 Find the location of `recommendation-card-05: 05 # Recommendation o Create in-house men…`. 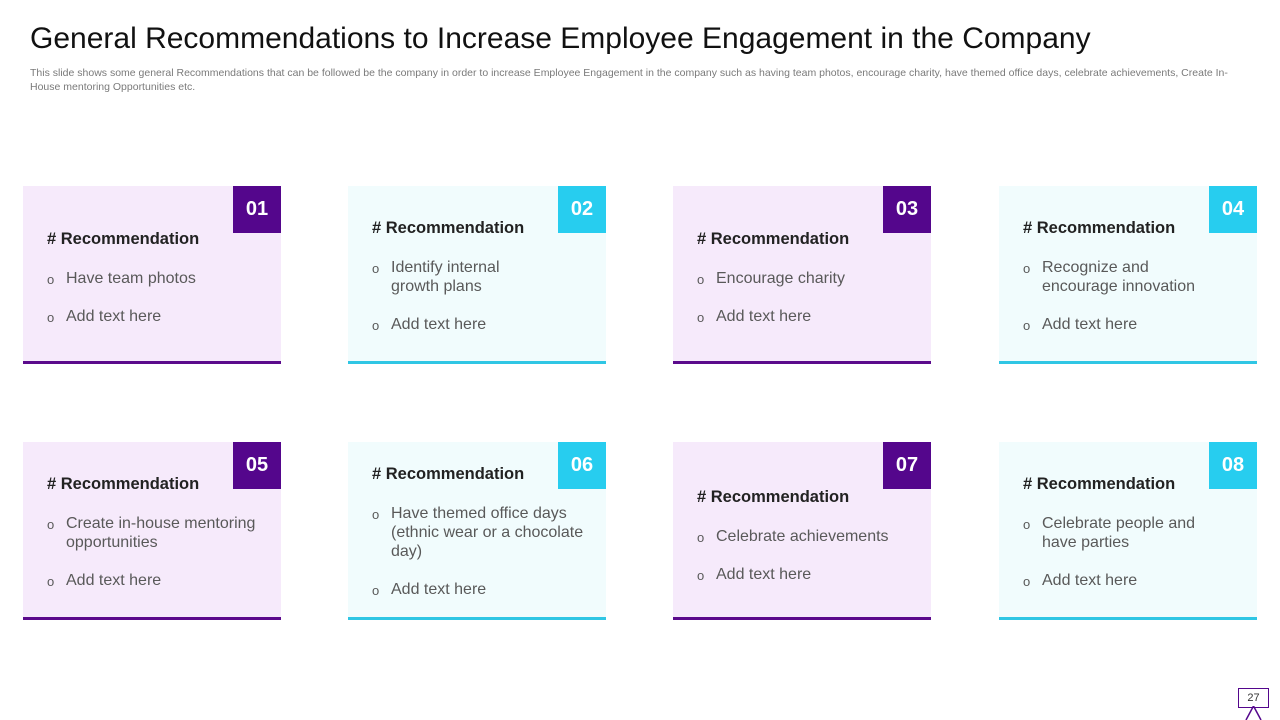

recommendation-card-05: 05 # Recommendation o Create in-house men… is located at coordinates (152, 531).